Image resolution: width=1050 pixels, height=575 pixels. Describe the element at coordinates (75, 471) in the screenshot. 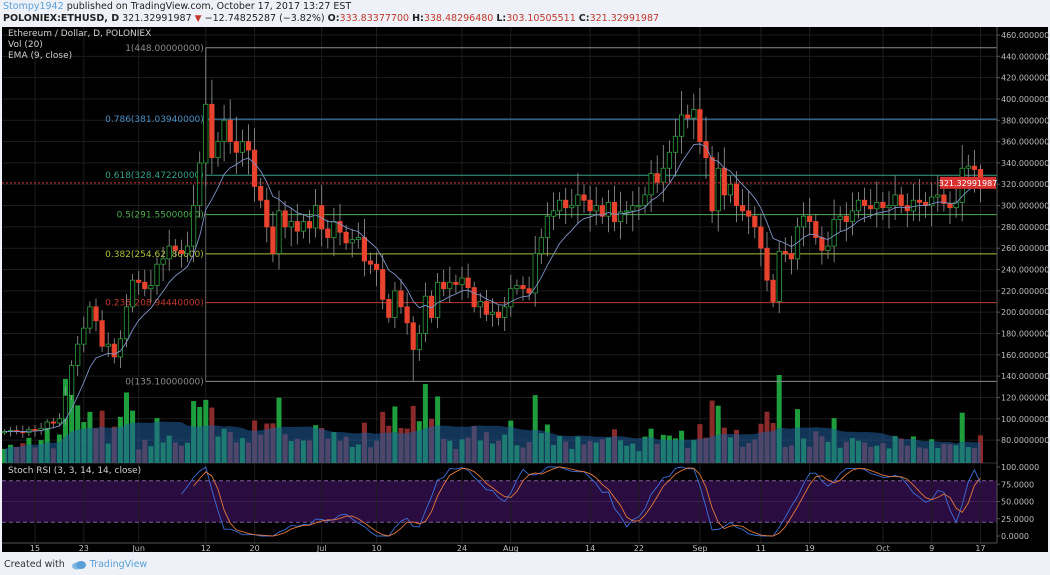

I see `stoch-rsi-legend: Stoch RSI (3, 3, 14, 14, close)` at that location.